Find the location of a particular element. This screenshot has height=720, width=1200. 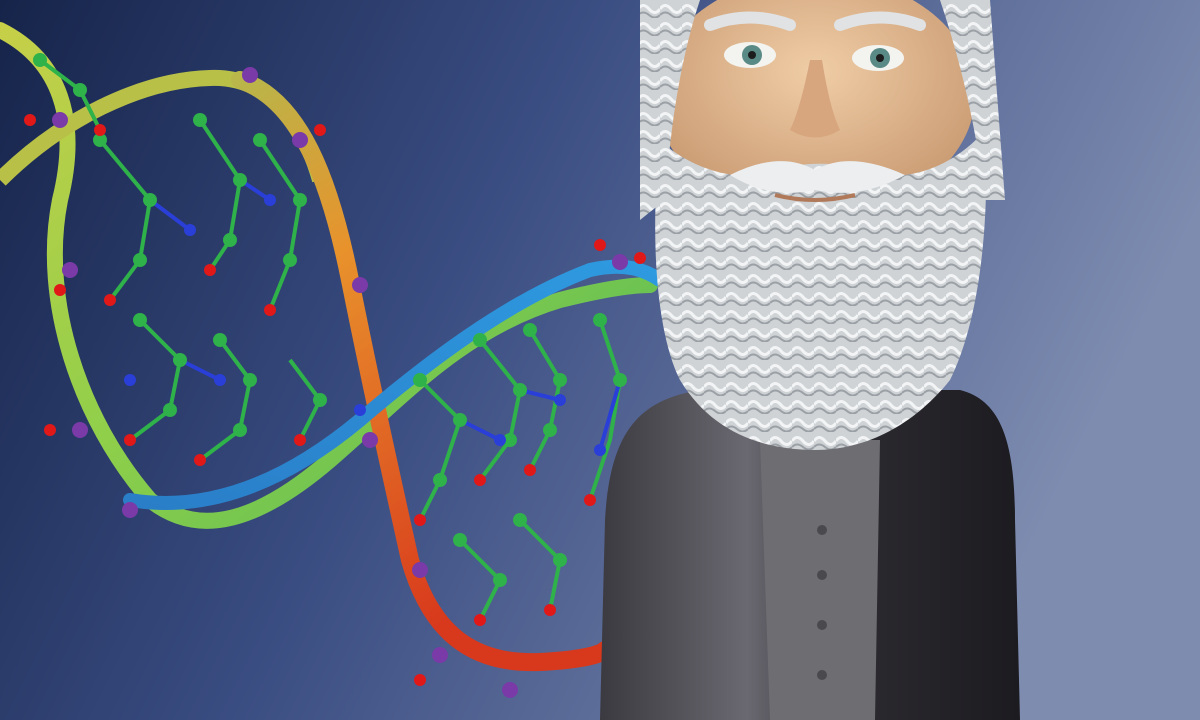

figure-beard is located at coordinates (821, 290).